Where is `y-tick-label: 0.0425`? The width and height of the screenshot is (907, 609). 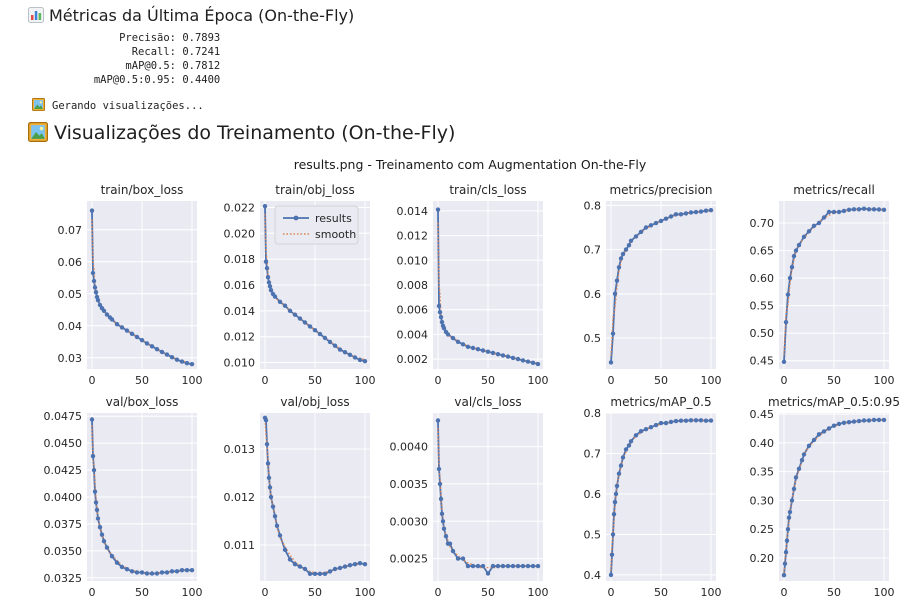 y-tick-label: 0.0425 is located at coordinates (63, 470).